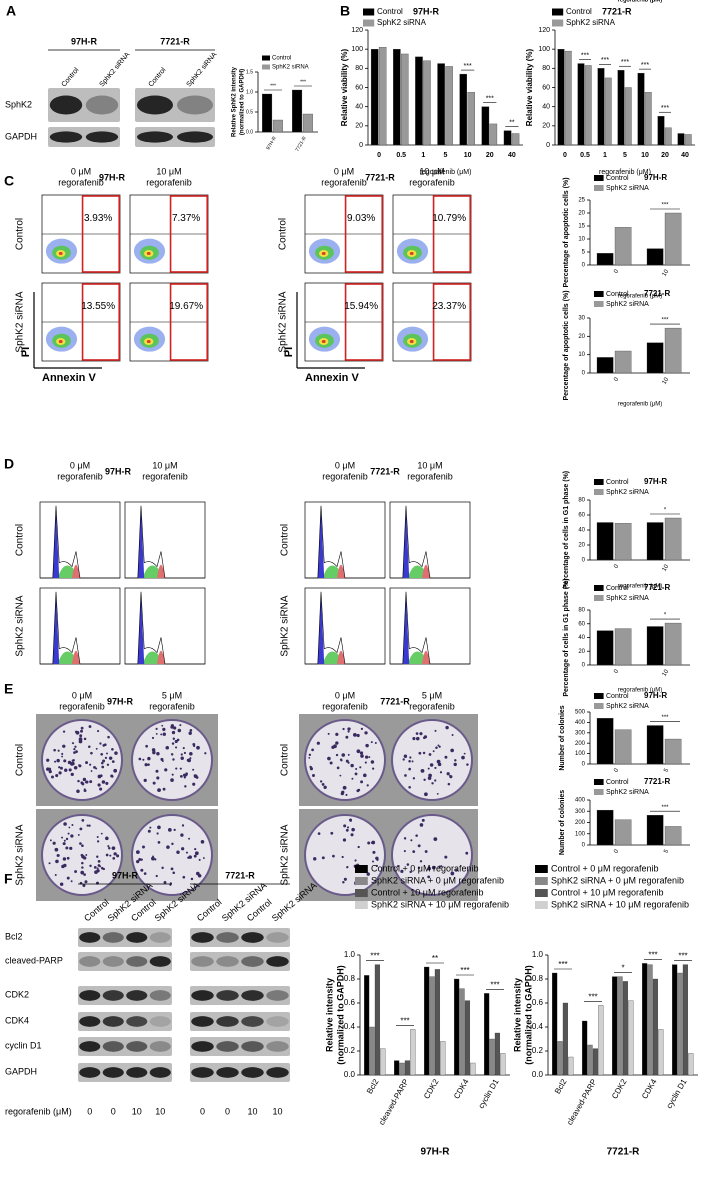 The image size is (706, 1200). I want to click on y-tick-label: 0.5, so click(249, 112).